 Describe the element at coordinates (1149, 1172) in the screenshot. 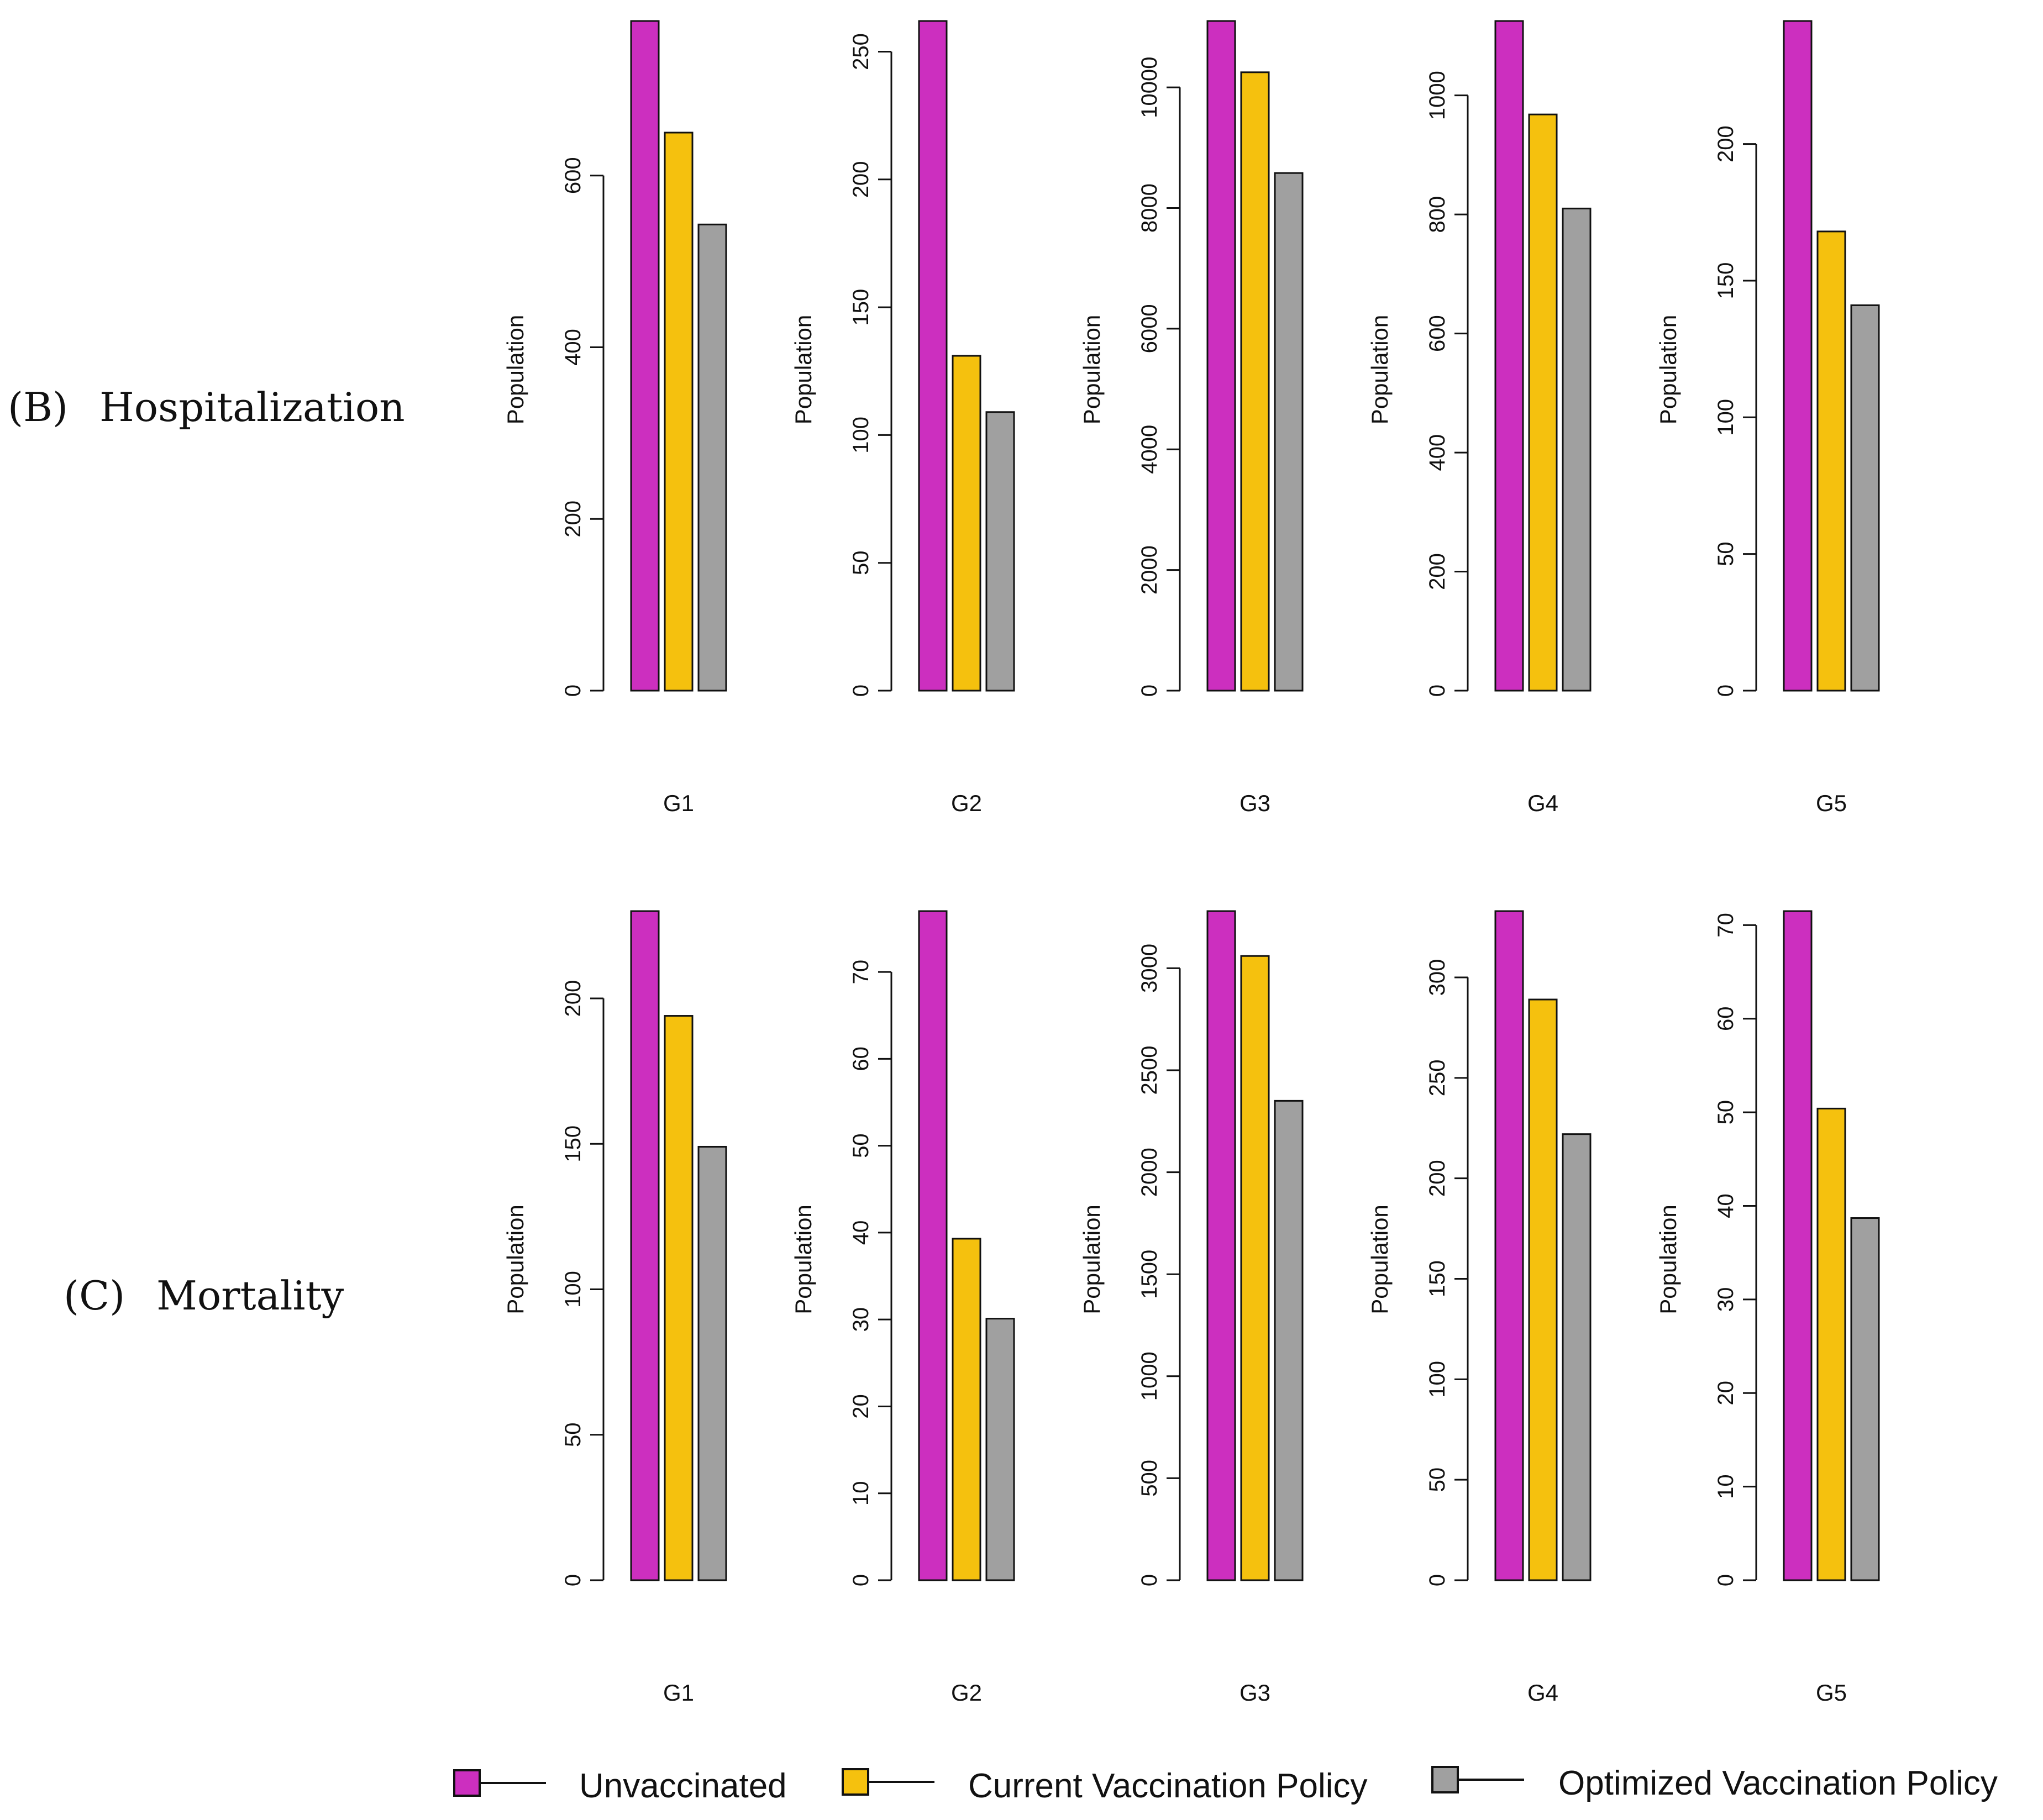

I see `chart-mort-g3-y-tick-label: 2000` at that location.